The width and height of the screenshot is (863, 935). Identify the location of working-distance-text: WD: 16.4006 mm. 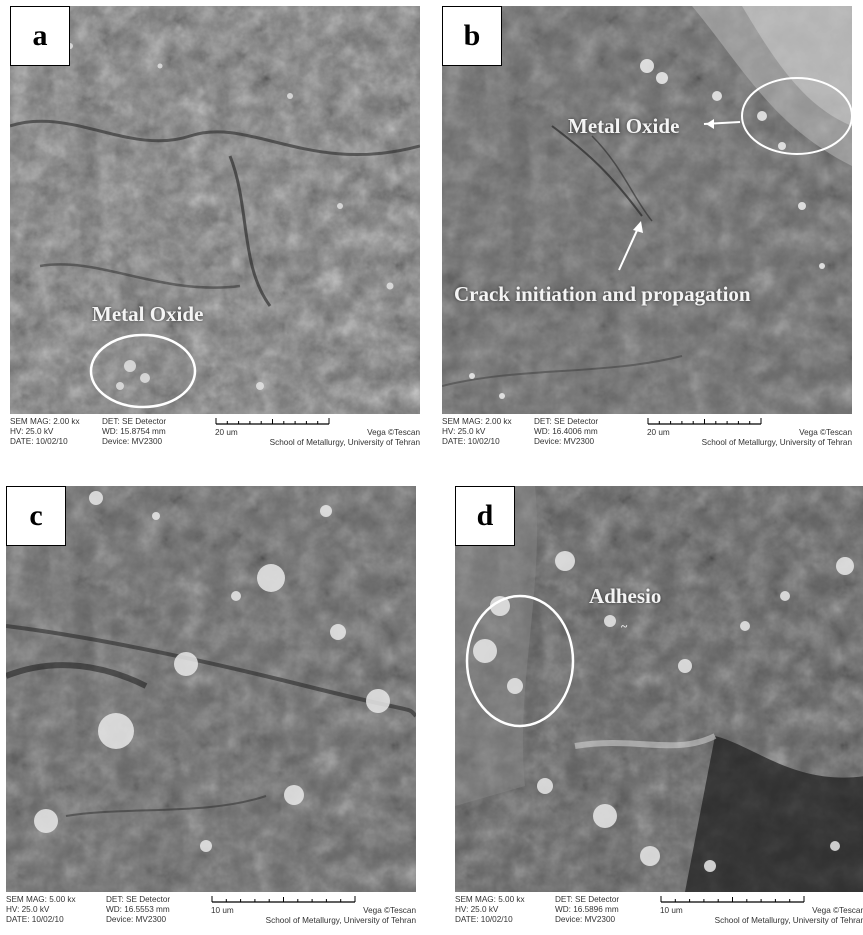
(566, 431).